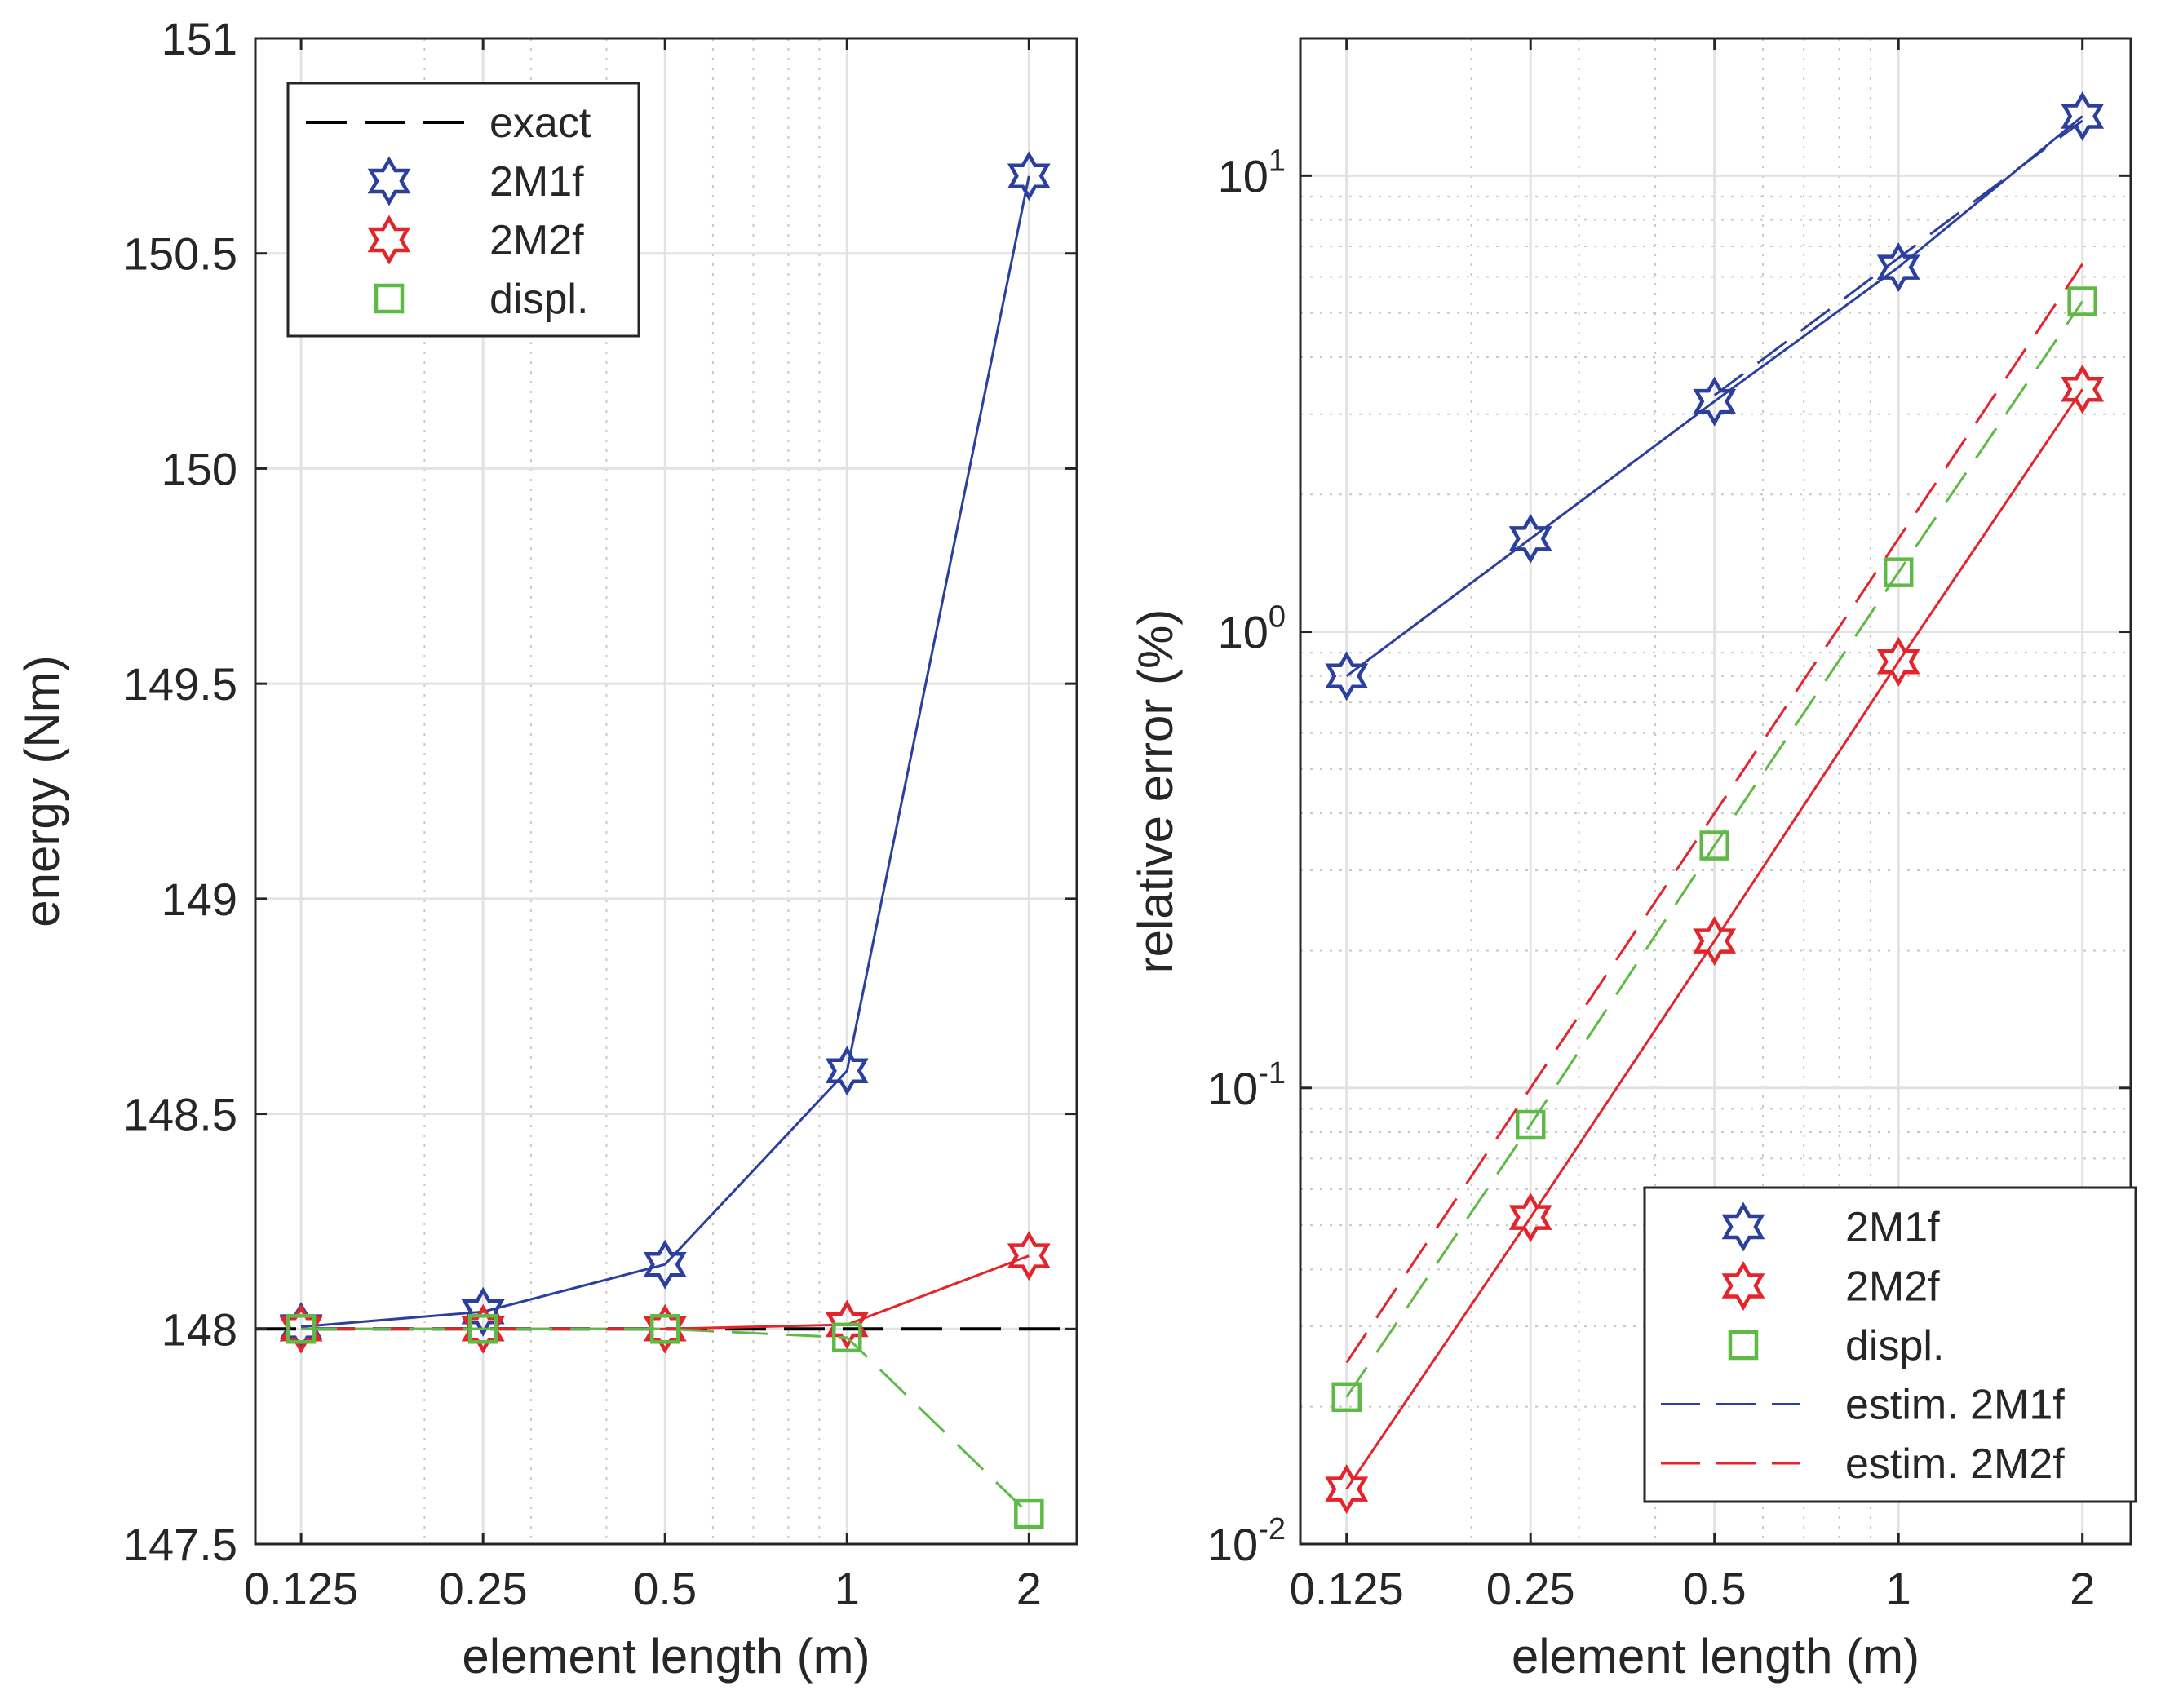  I want to click on legend: exact 2M1f 2M2f displ., so click(463, 210).